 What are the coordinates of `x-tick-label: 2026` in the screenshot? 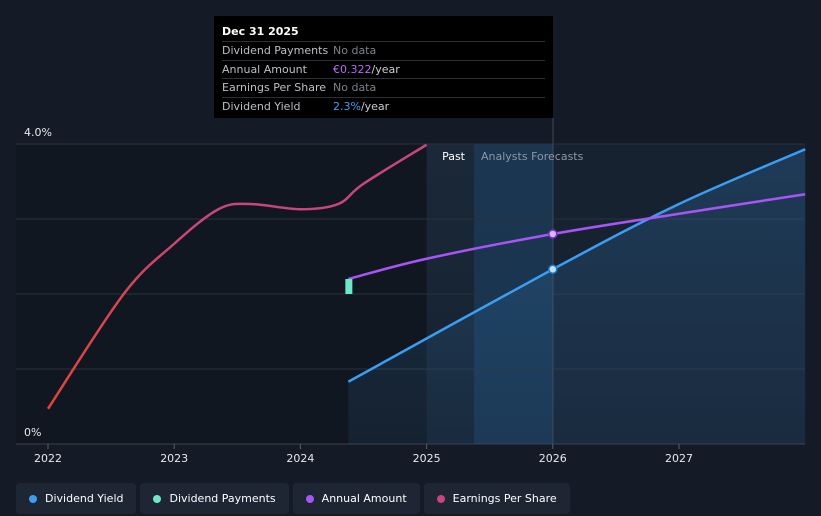 It's located at (553, 458).